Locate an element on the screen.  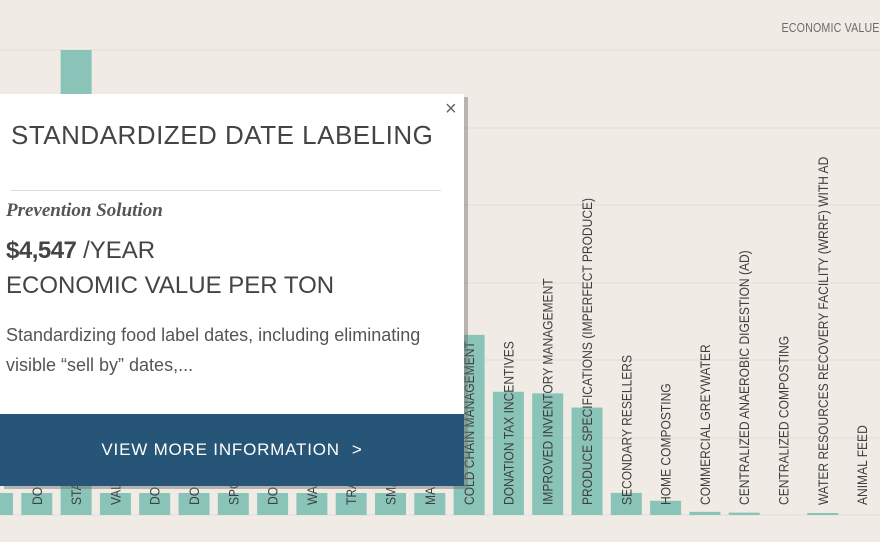
popup-divider is located at coordinates (226, 190).